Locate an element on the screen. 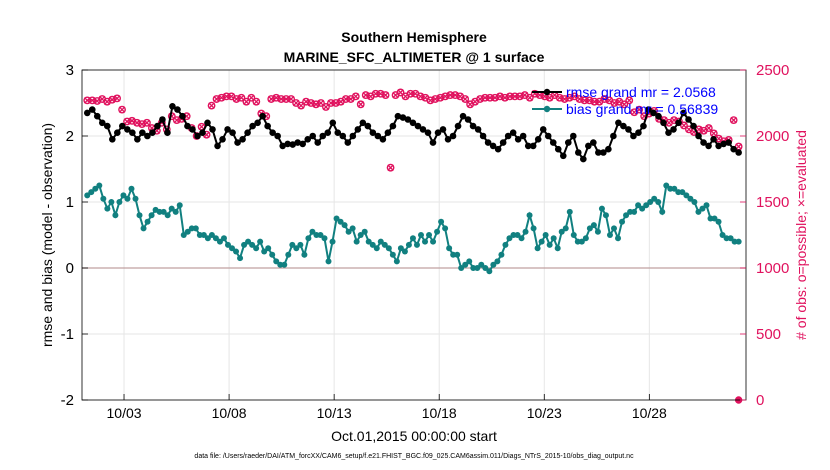  legend-label: rmse grand mr = 2.0568 is located at coordinates (641, 92).